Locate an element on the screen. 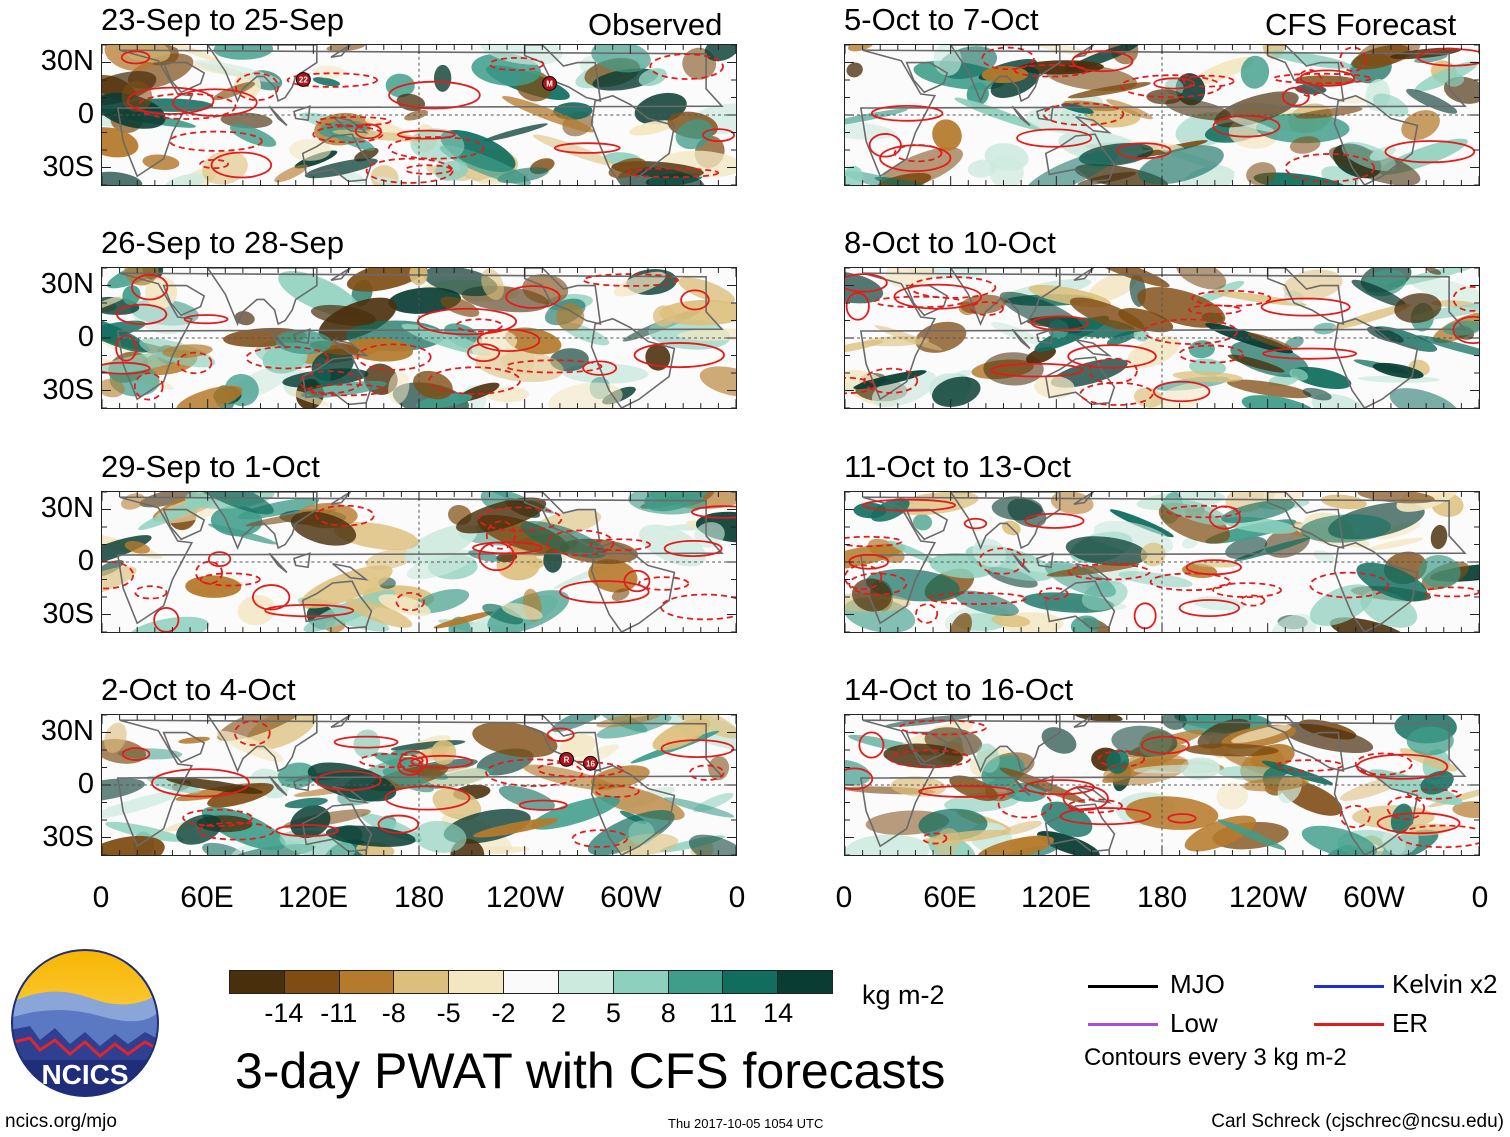  map-panel is located at coordinates (1162, 785).